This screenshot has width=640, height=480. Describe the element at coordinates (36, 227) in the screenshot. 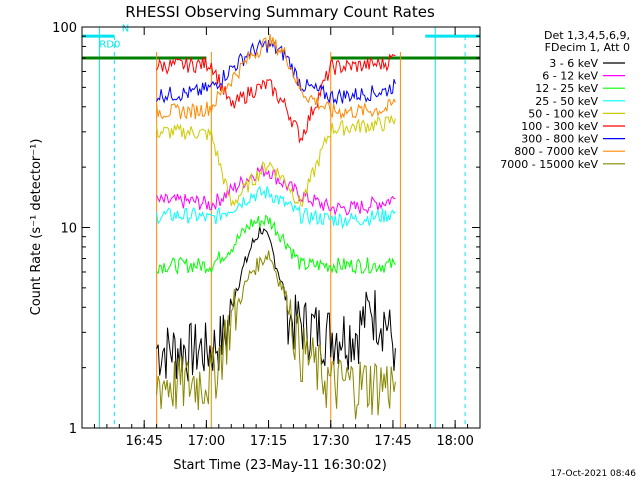

I see `y-axis-label: Count Rate (s⁻¹ detector⁻¹)` at that location.